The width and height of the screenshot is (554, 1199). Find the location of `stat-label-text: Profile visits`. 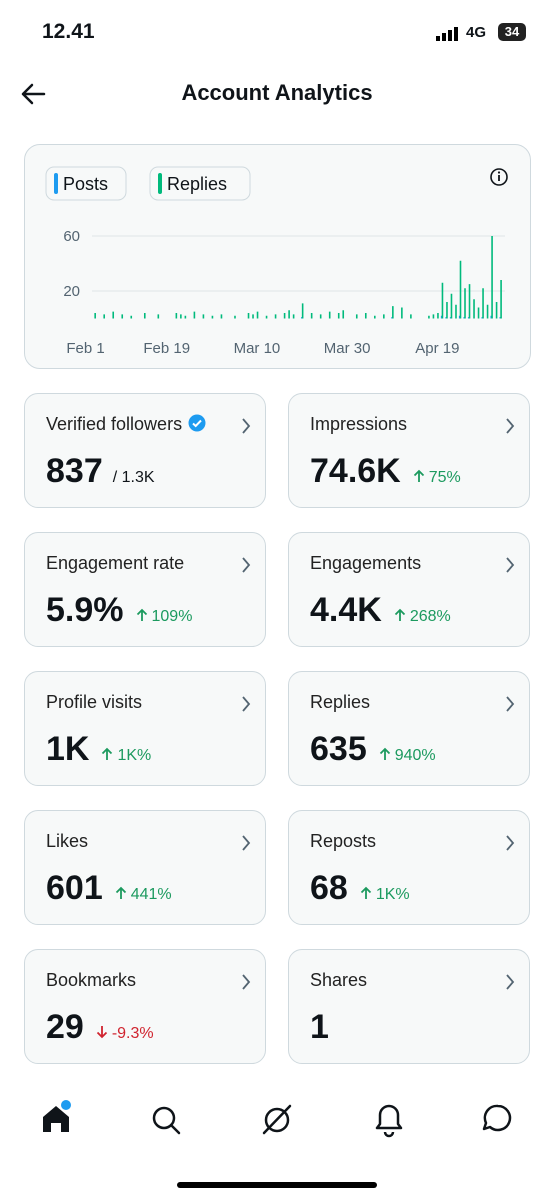

stat-label-text: Profile visits is located at coordinates (94, 702).